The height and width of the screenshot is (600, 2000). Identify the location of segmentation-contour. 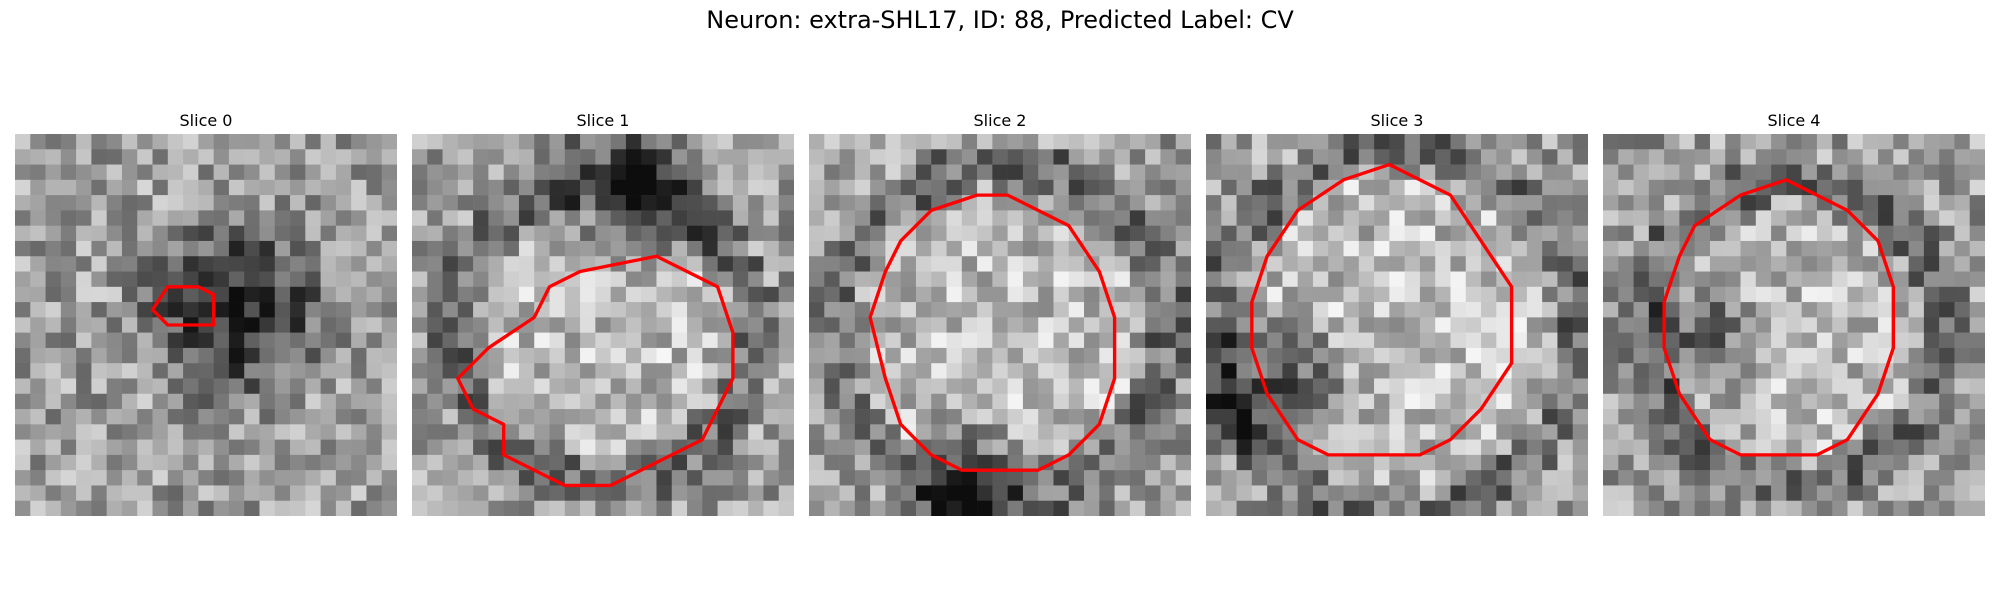
(1382, 309).